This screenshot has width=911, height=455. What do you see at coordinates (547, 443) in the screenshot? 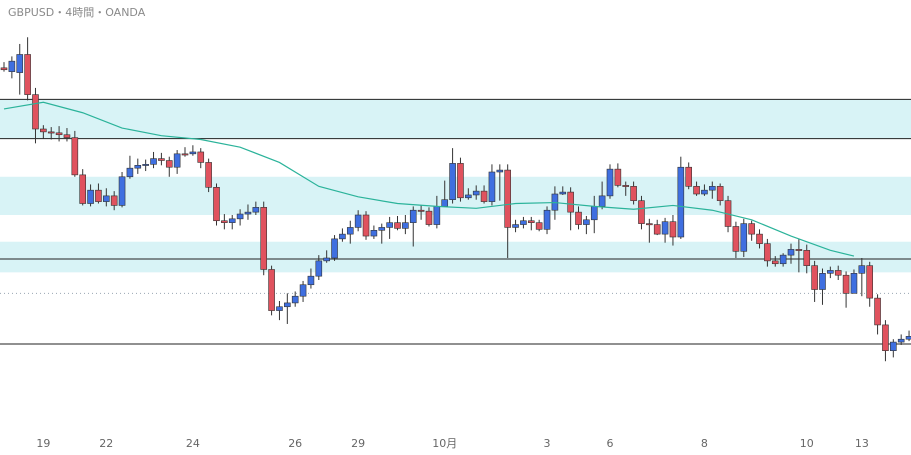
I see `x-tick-label: 3` at bounding box center [547, 443].